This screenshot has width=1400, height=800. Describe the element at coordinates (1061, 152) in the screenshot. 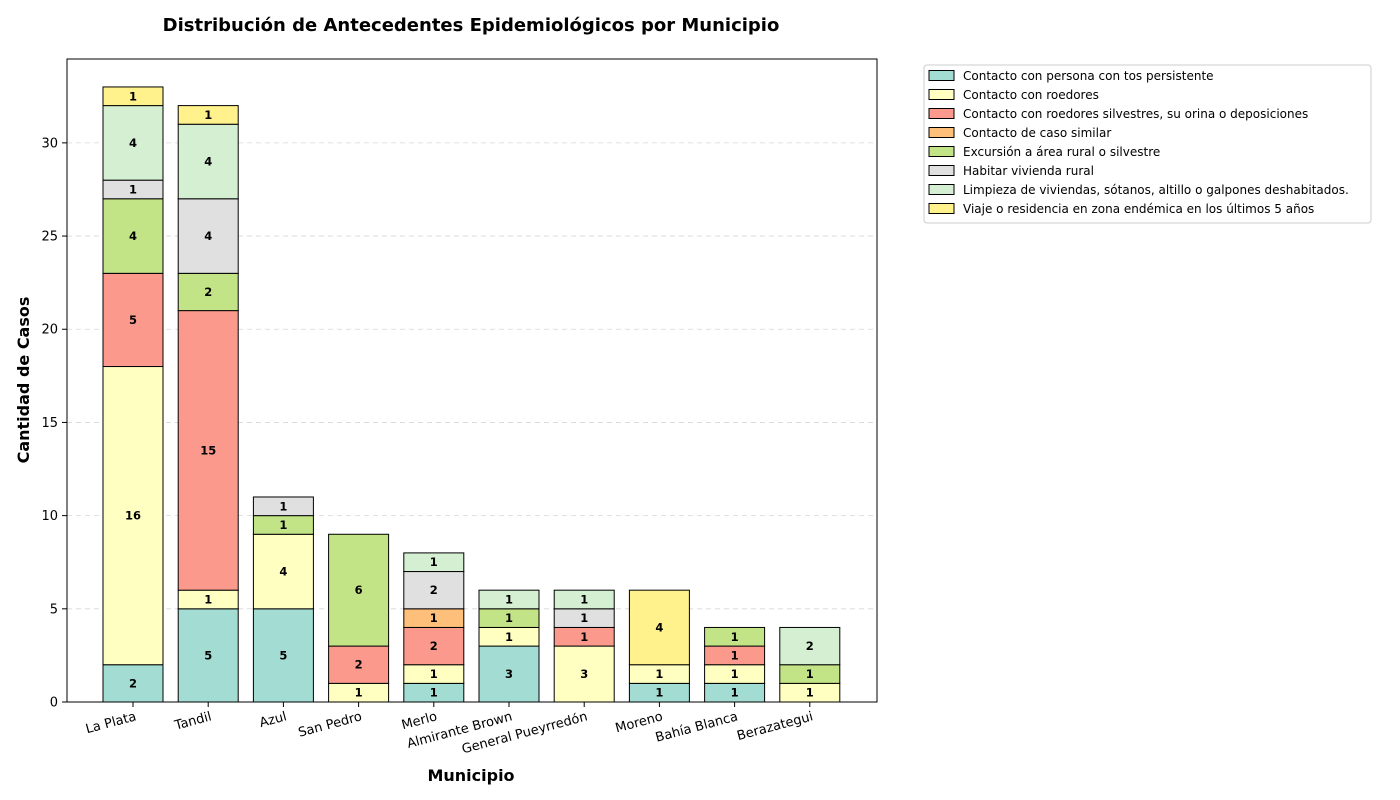

I see `legend-entry: Excursión a área rural o silvestre` at that location.